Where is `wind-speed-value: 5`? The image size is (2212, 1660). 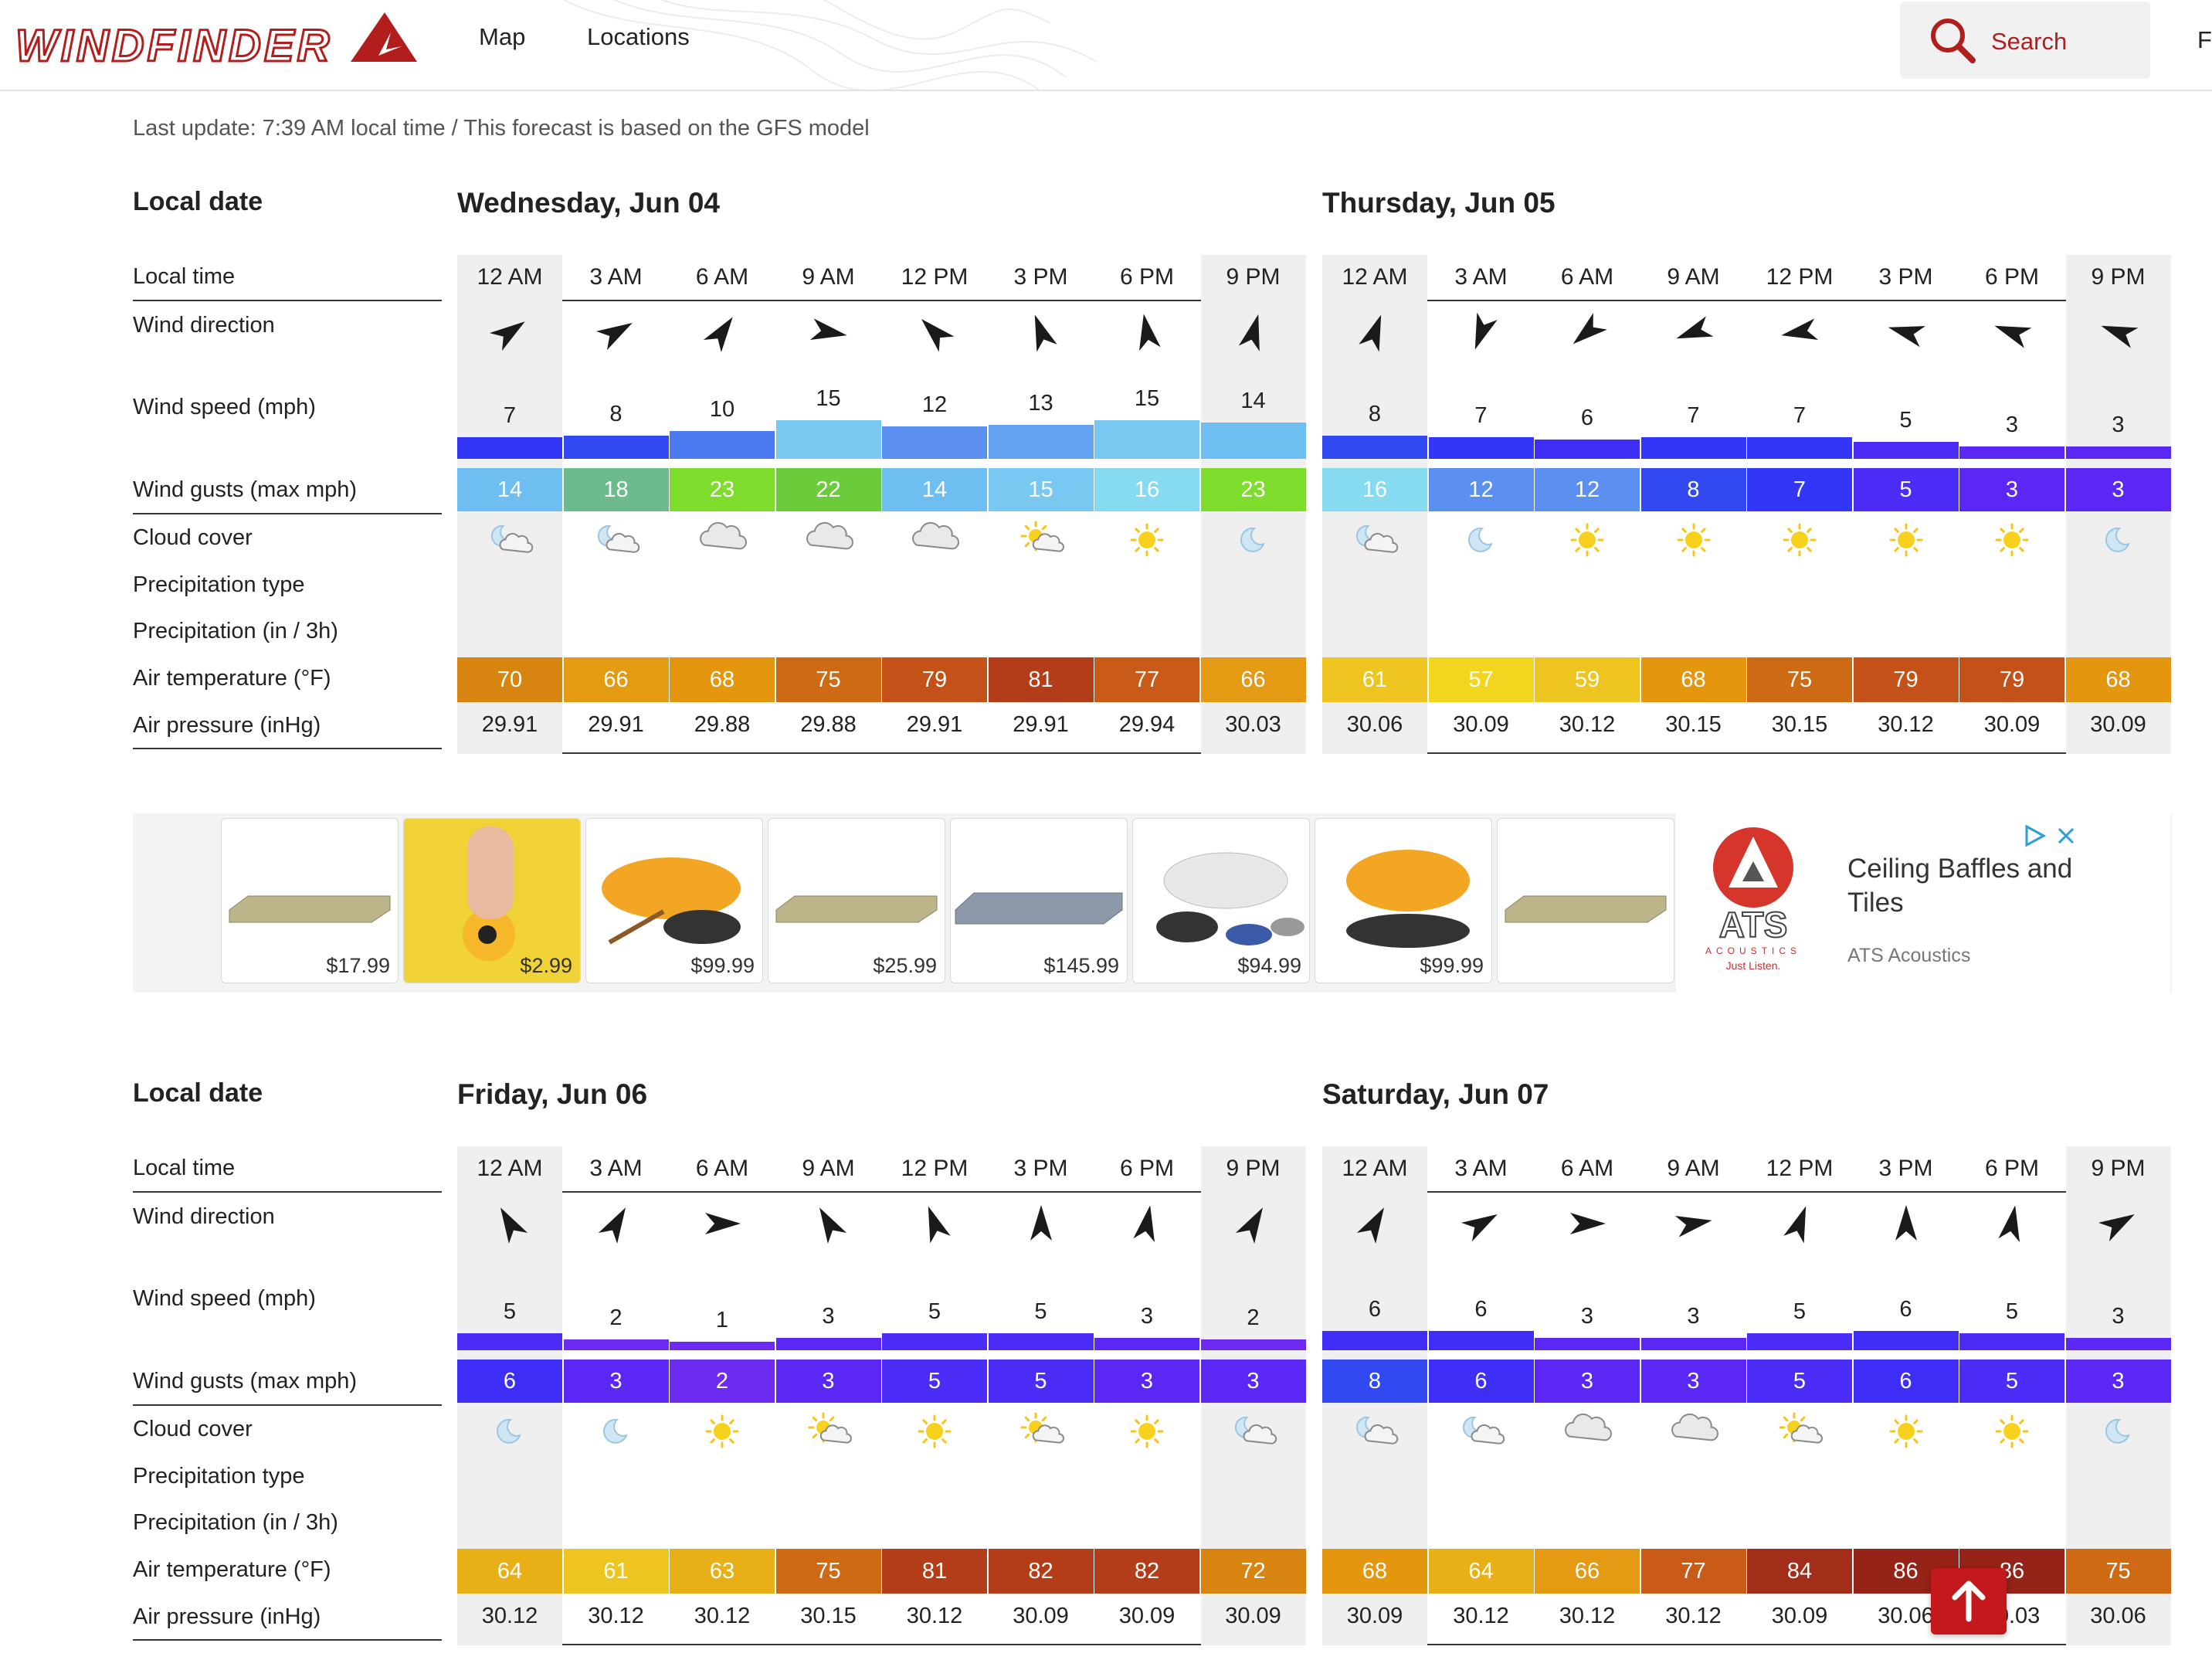
wind-speed-value: 5 is located at coordinates (934, 1311).